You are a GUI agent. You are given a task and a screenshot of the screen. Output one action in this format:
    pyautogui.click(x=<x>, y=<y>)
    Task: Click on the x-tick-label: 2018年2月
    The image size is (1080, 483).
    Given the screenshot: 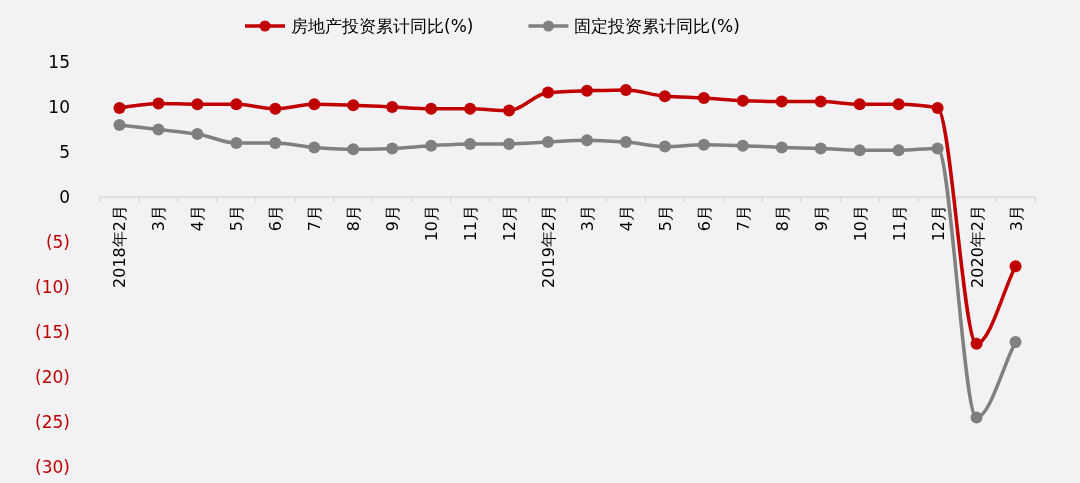 What is the action you would take?
    pyautogui.click(x=120, y=246)
    